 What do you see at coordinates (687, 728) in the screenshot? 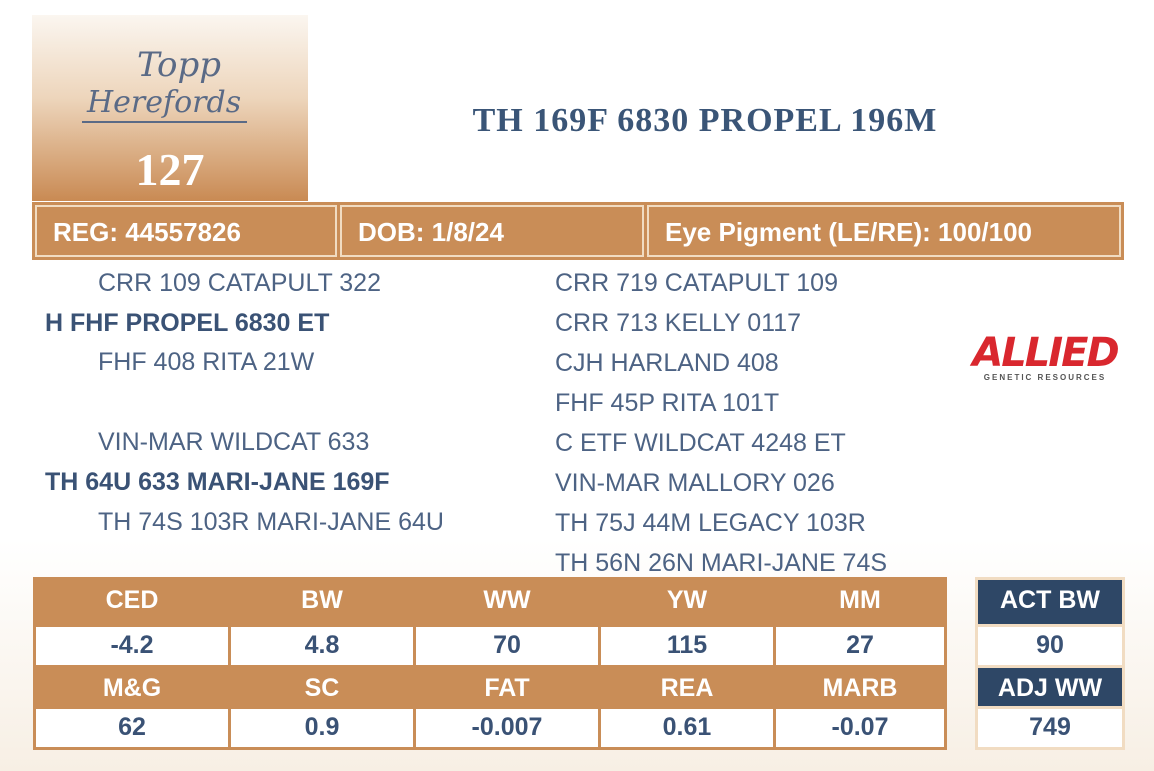
I see `epd-value: 0.61` at bounding box center [687, 728].